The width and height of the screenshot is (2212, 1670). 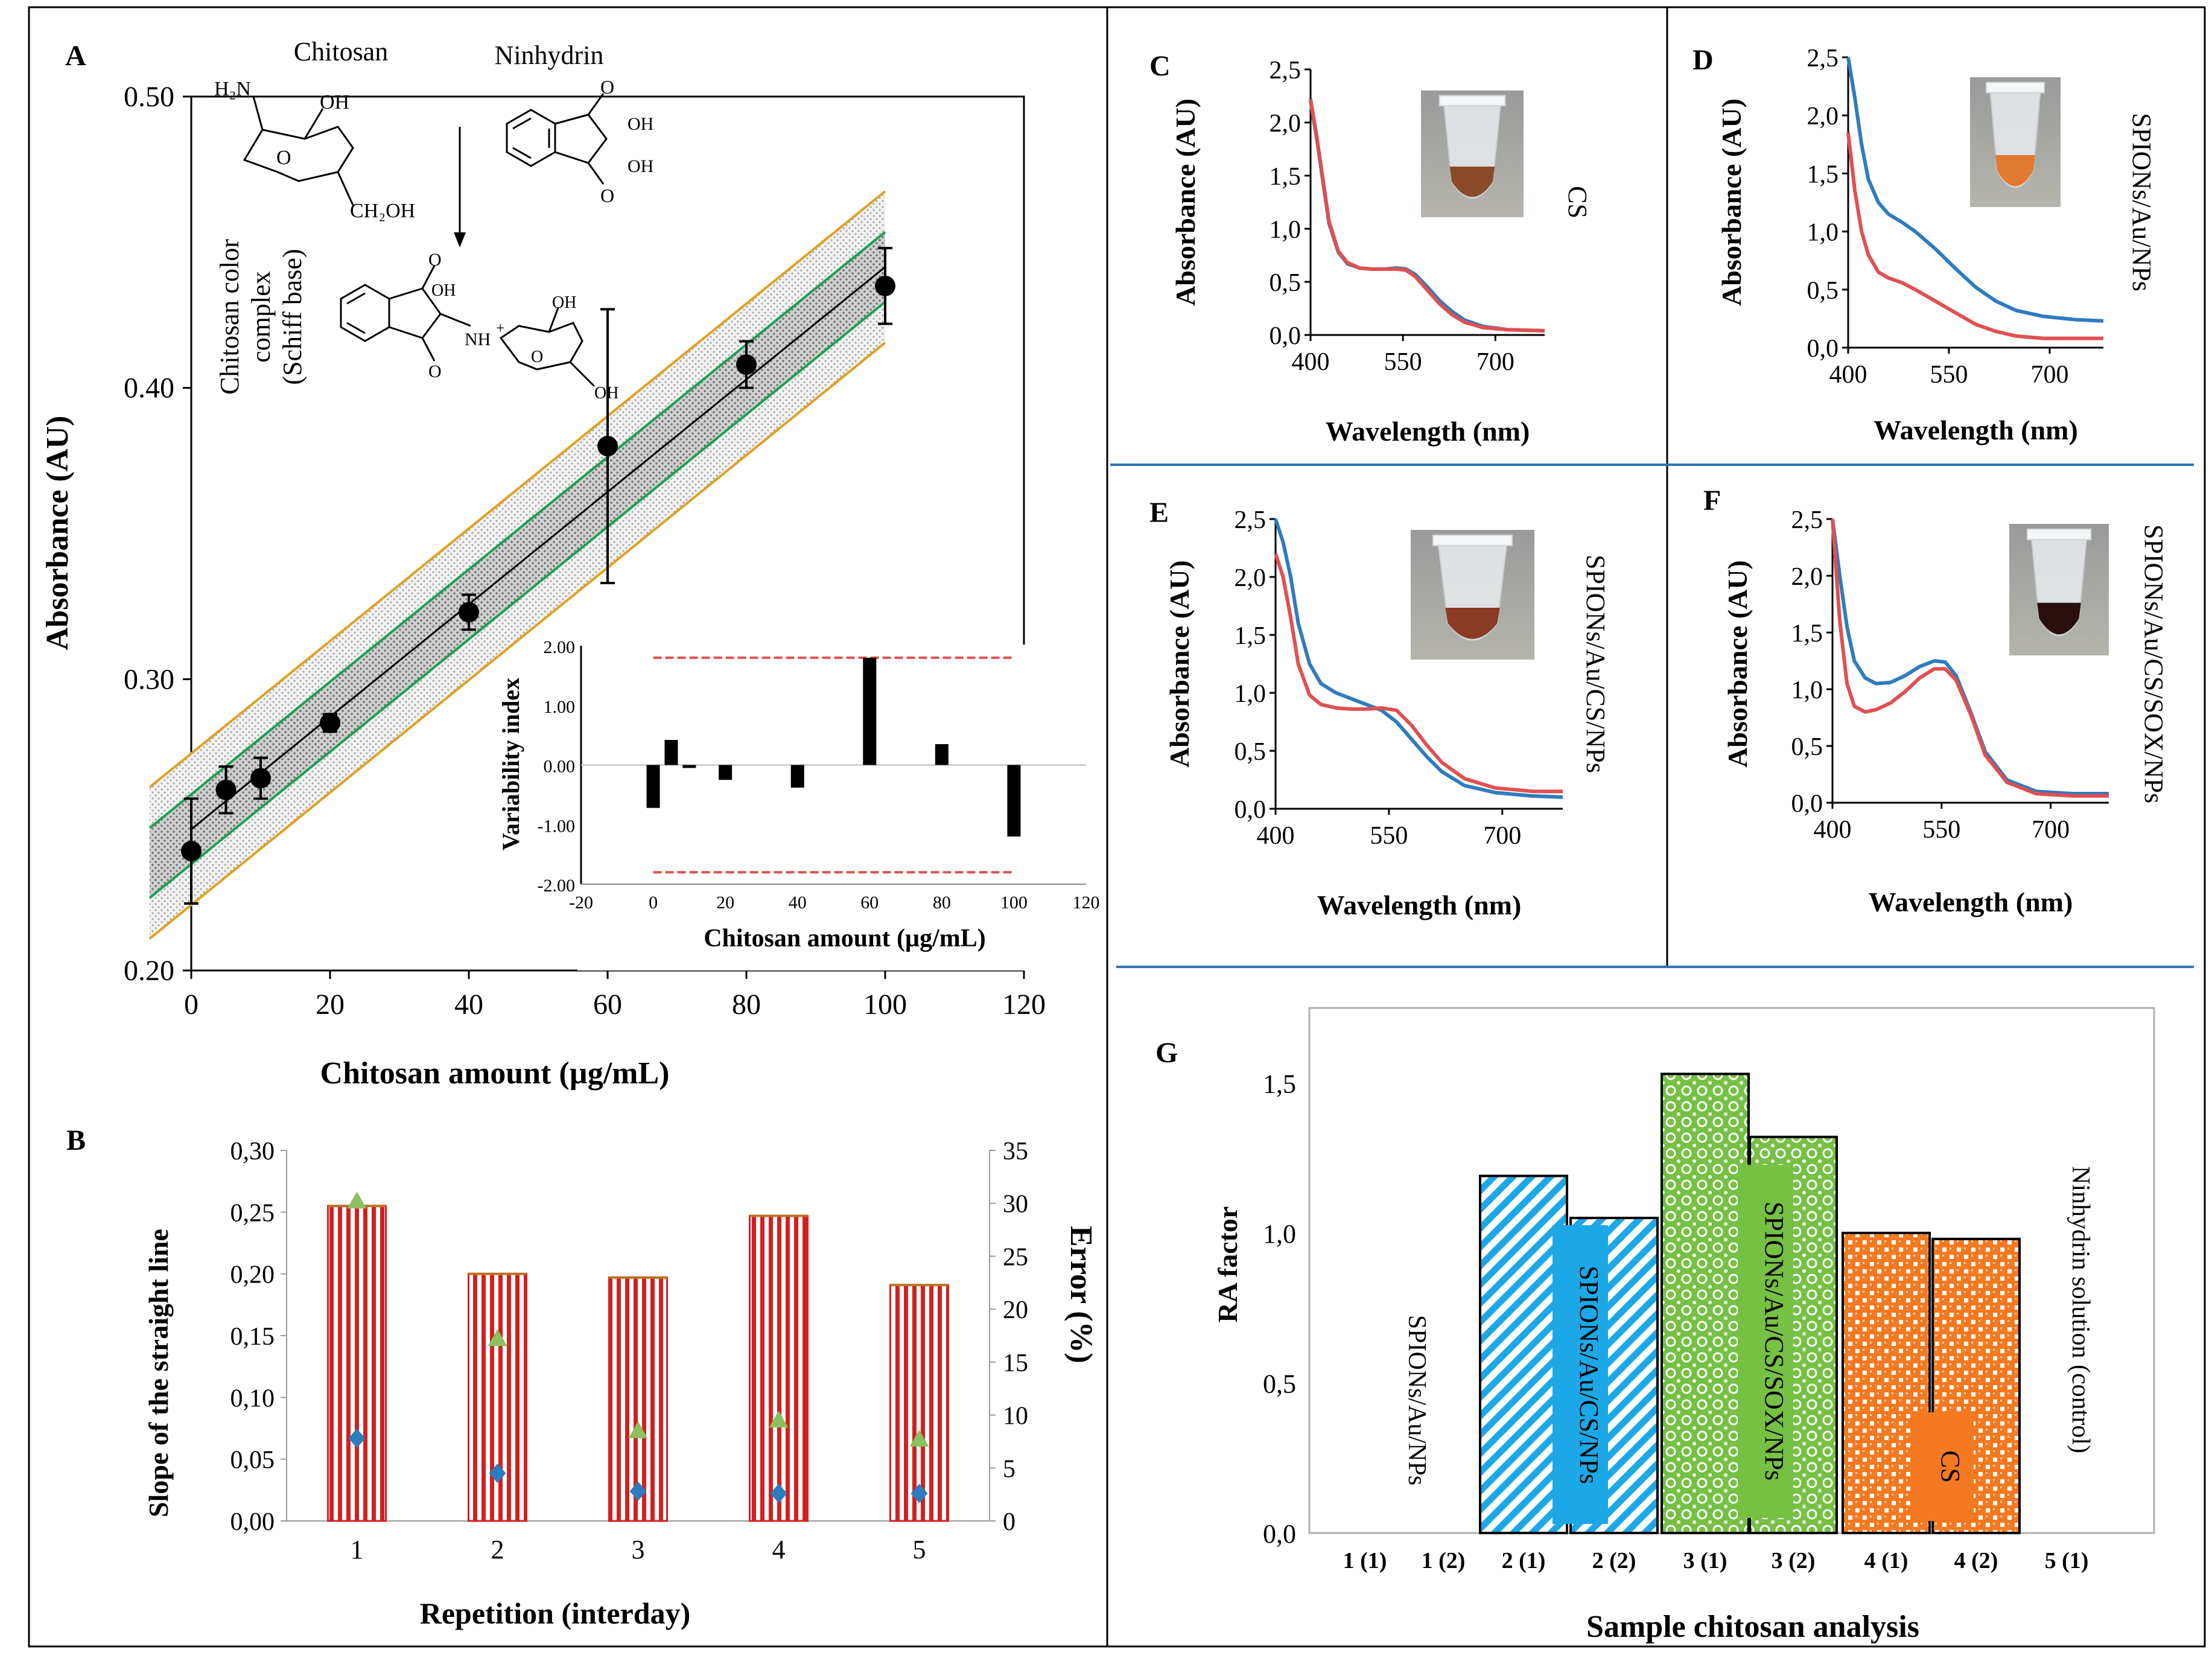 What do you see at coordinates (252, 1522) in the screenshot?
I see `b-y-tick-label: 0,00` at bounding box center [252, 1522].